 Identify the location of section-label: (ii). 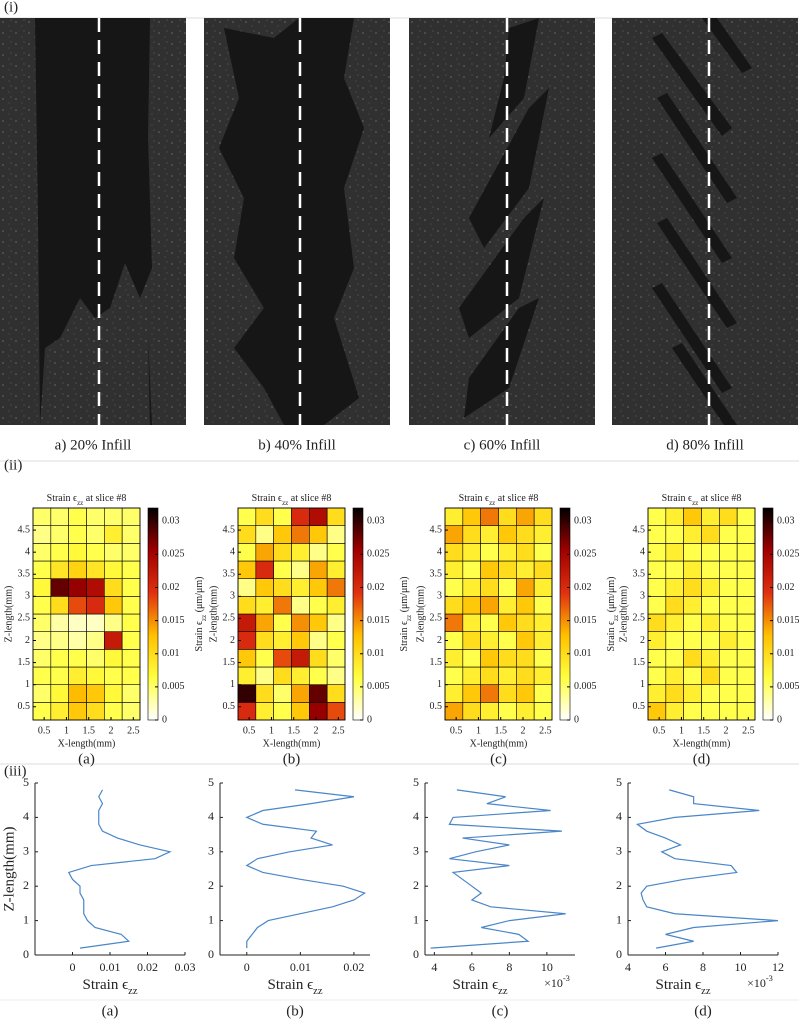
(13, 465).